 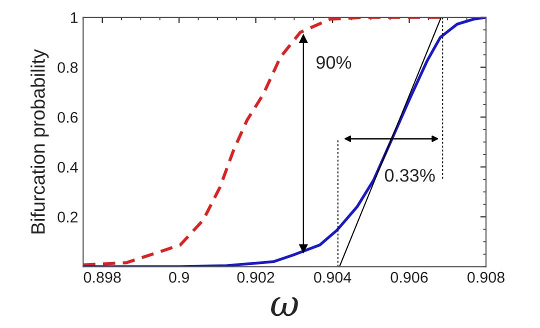 I want to click on y-tick-label: 0.8, so click(x=68, y=67).